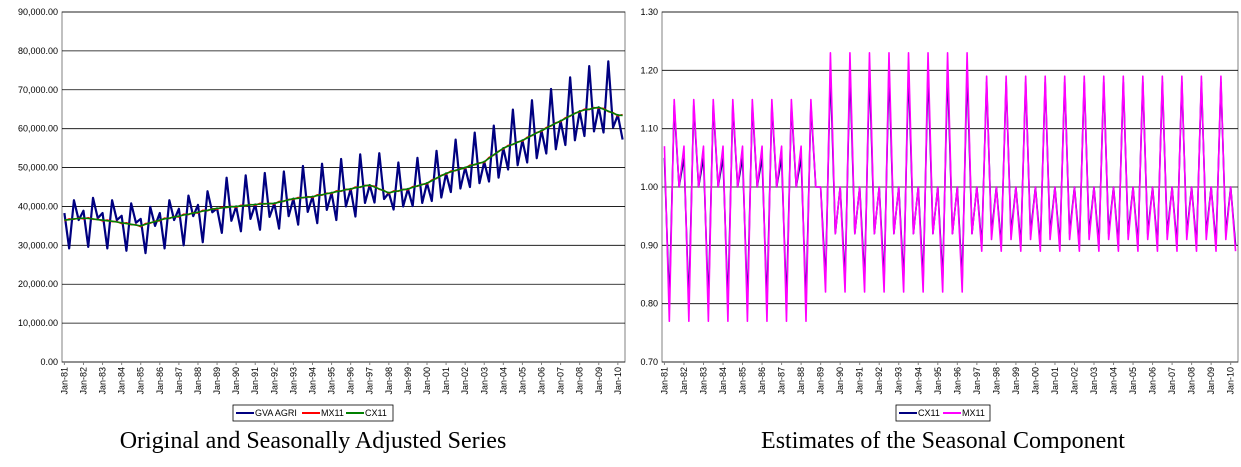  Describe the element at coordinates (38, 129) in the screenshot. I see `y-tick-label: 60,000.00` at that location.